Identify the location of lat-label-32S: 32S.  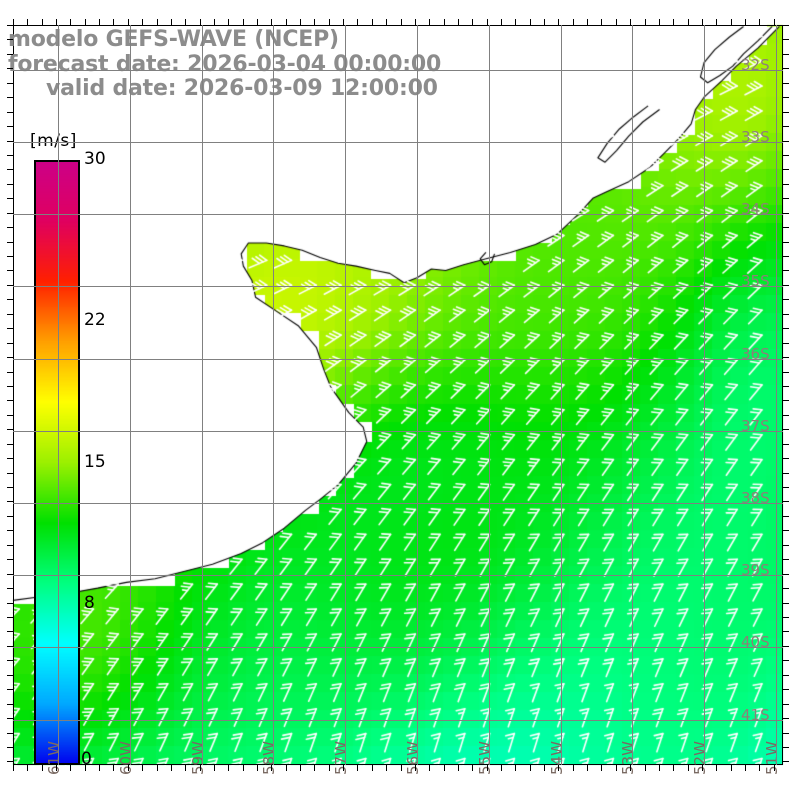
(755, 64).